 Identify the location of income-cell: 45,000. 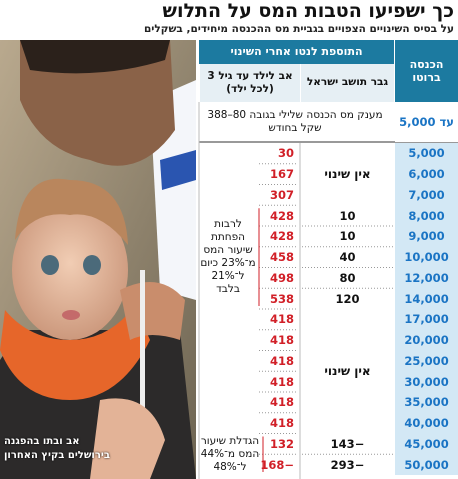
(426, 444).